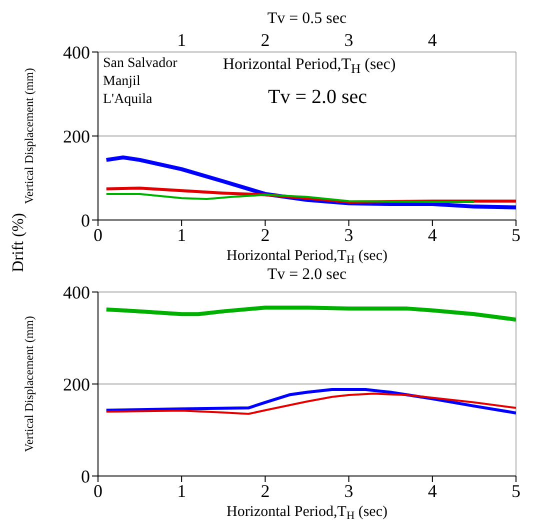 The image size is (539, 529). What do you see at coordinates (309, 66) in the screenshot?
I see `annotation: Horizontal Period,T$_{H}$ (sec)` at bounding box center [309, 66].